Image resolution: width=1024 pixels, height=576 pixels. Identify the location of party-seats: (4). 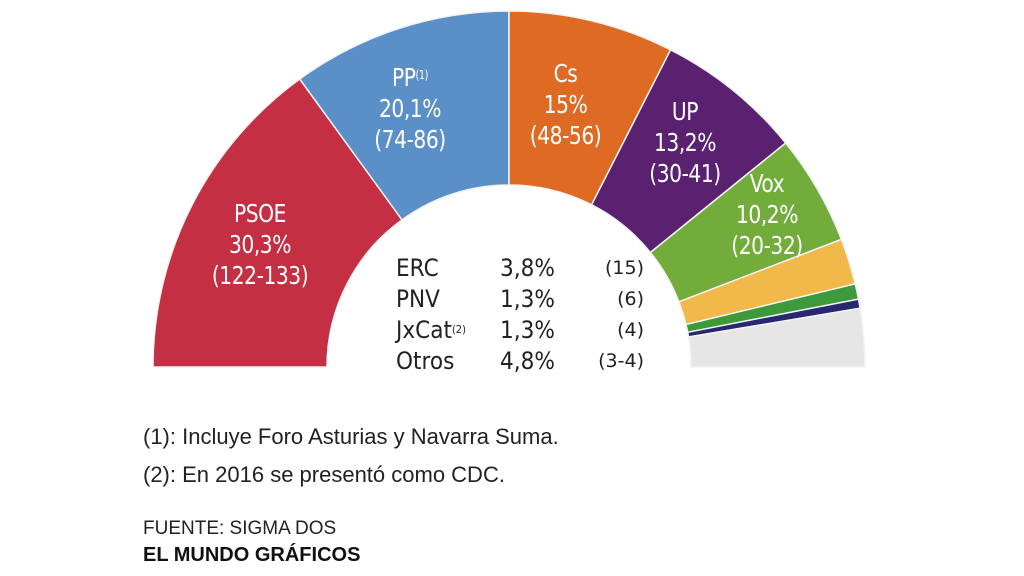
(630, 330).